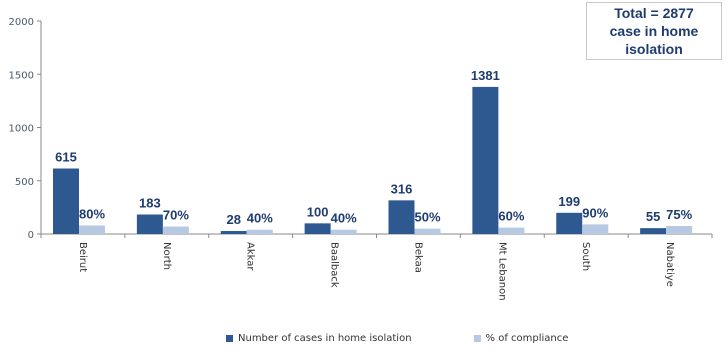  What do you see at coordinates (585, 256) in the screenshot?
I see `category-label: South` at bounding box center [585, 256].